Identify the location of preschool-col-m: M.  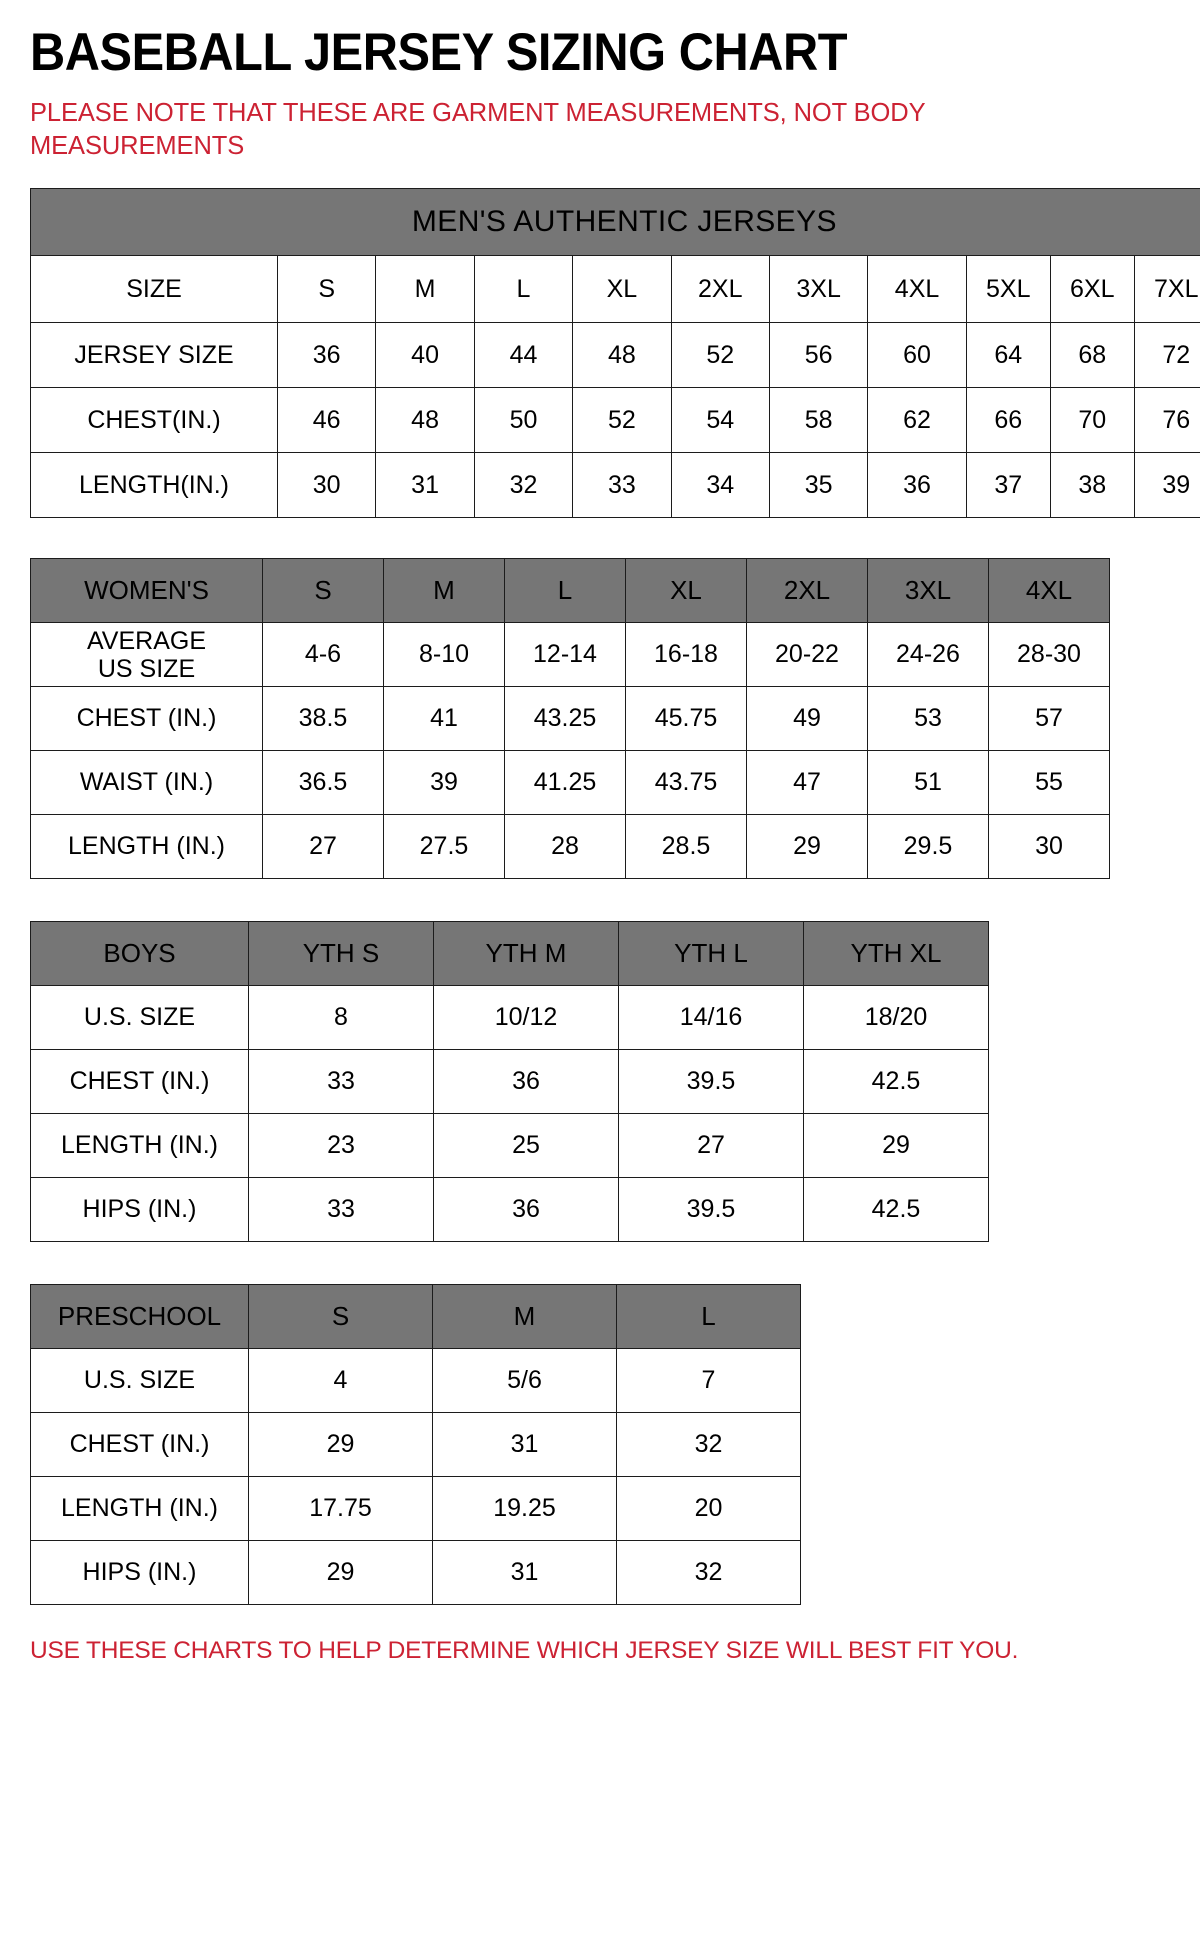
(524, 1317).